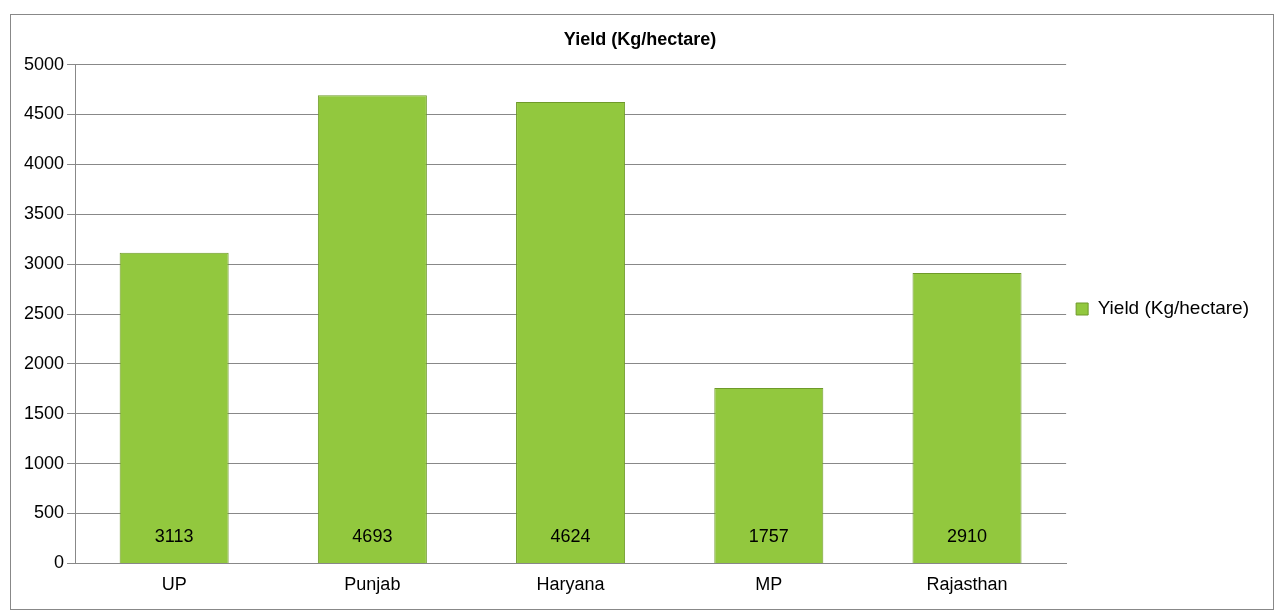  I want to click on chart-title: Yield (Kg/hectare), so click(640, 38).